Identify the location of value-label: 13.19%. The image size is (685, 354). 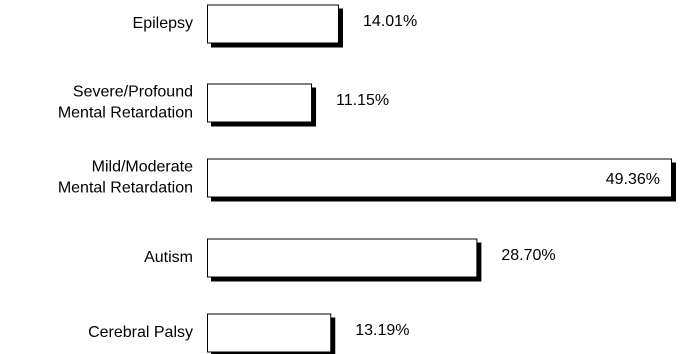
(382, 330).